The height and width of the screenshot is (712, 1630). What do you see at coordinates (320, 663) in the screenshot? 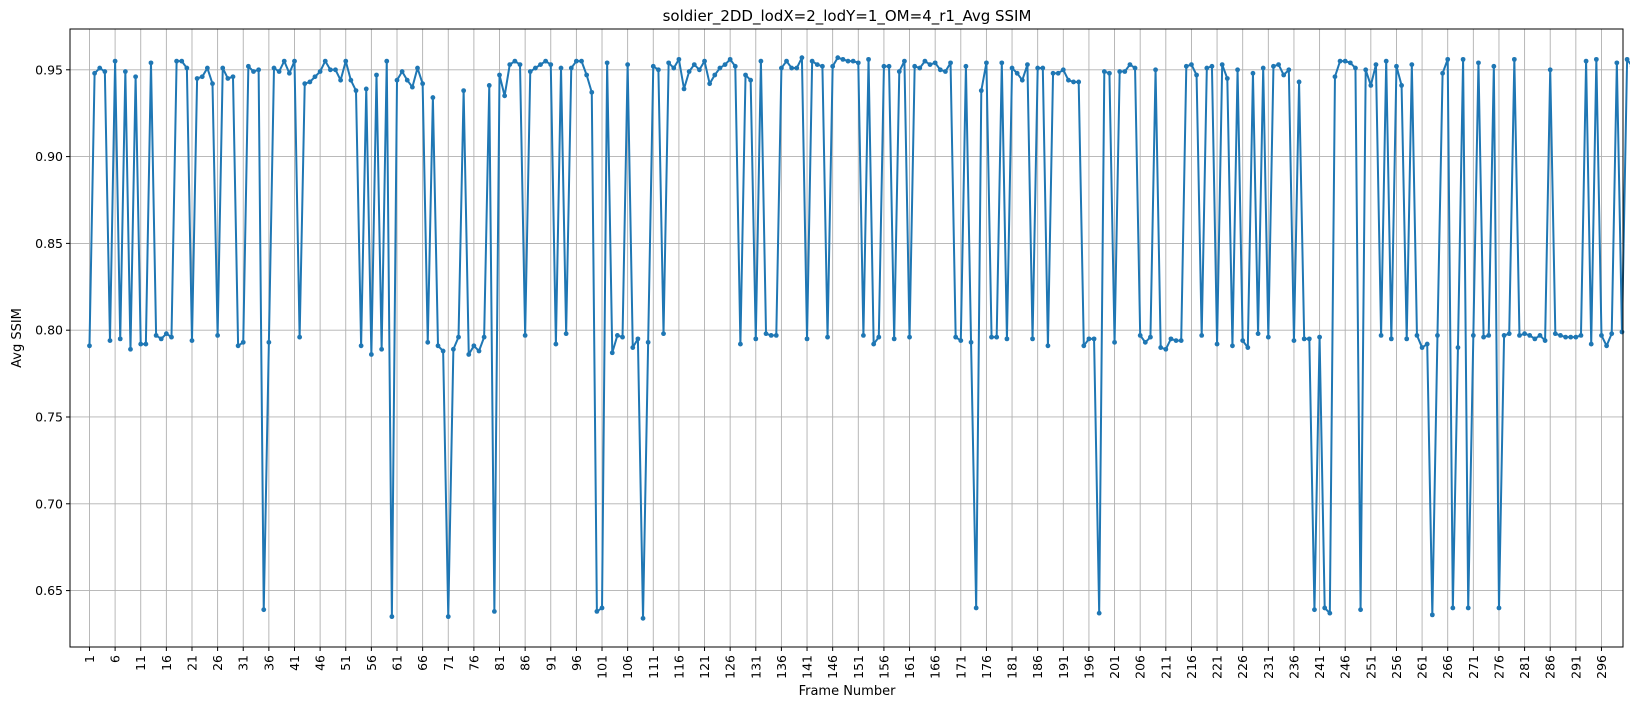
I see `x-tick-label: 46` at bounding box center [320, 663].